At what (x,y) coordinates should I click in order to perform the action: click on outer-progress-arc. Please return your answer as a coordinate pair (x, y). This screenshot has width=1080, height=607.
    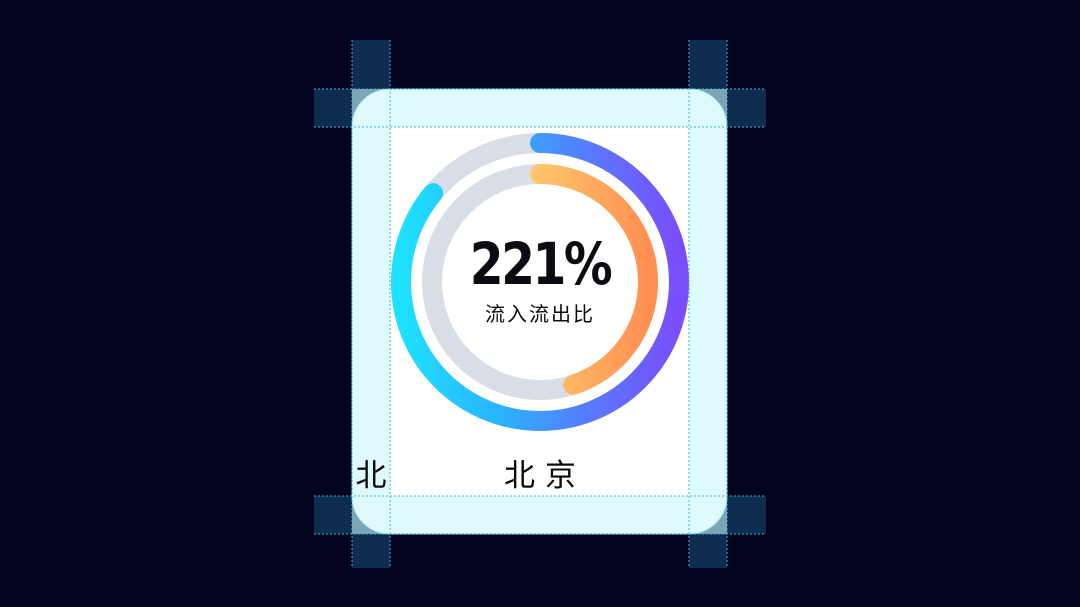
    Looking at the image, I should click on (540, 282).